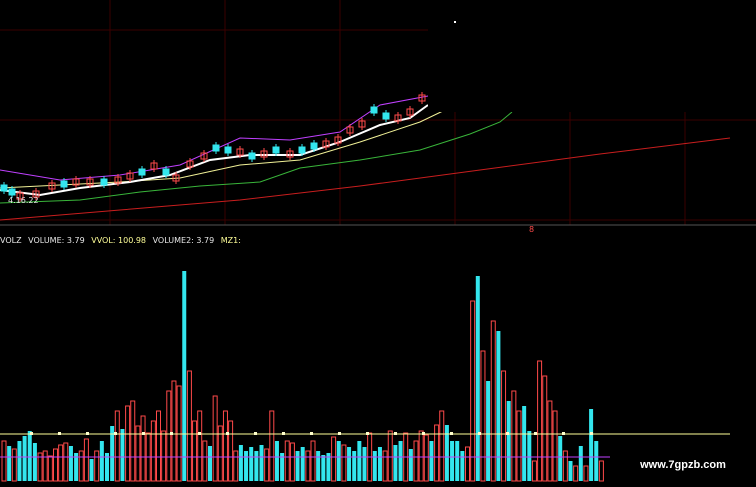 The width and height of the screenshot is (756, 487). Describe the element at coordinates (56, 240) in the screenshot. I see `indicator-volume: VOLUME: 3.79` at that location.